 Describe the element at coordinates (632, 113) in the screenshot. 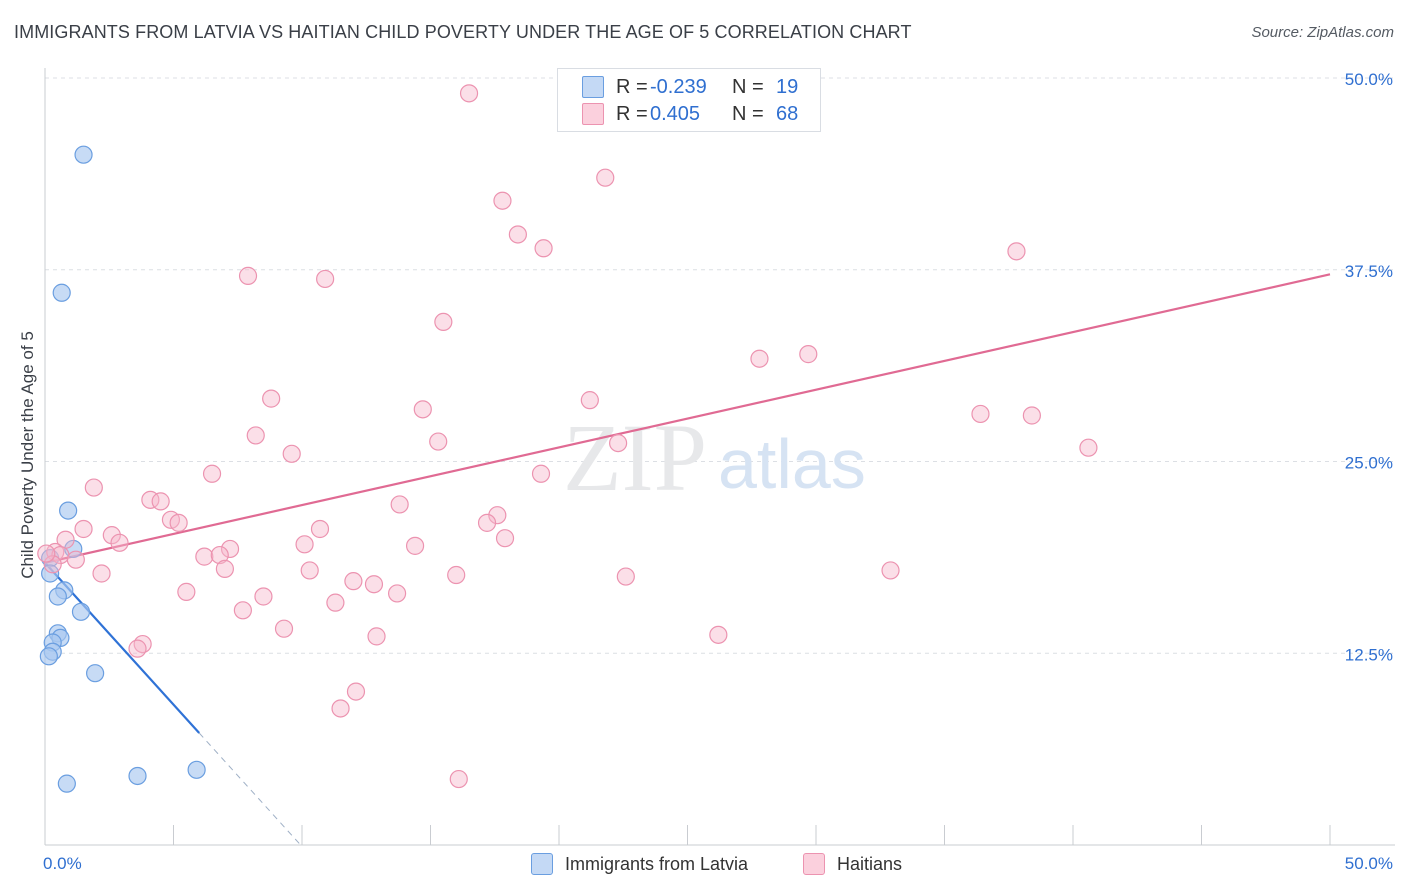

I see `haitians-r-label: R =` at that location.